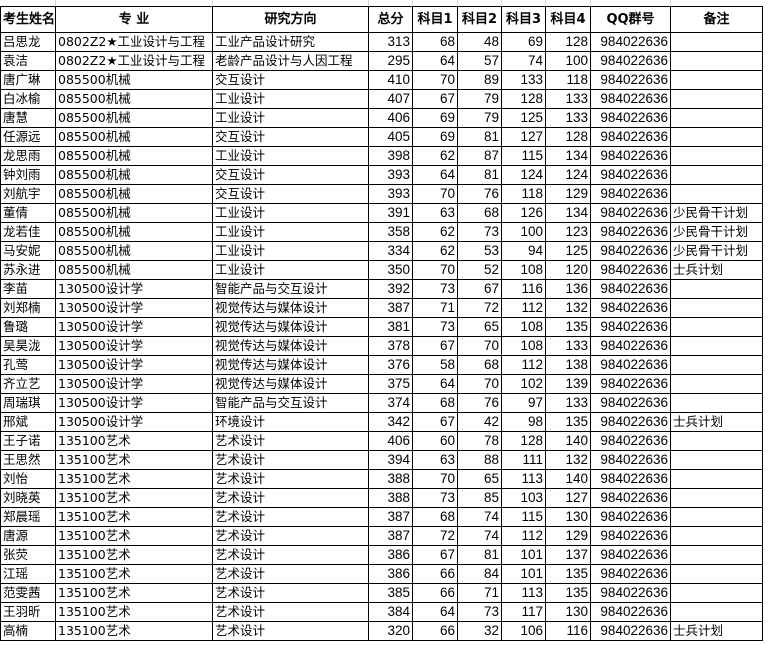 This screenshot has width=768, height=645. Describe the element at coordinates (390, 19) in the screenshot. I see `header-total: 总分` at that location.